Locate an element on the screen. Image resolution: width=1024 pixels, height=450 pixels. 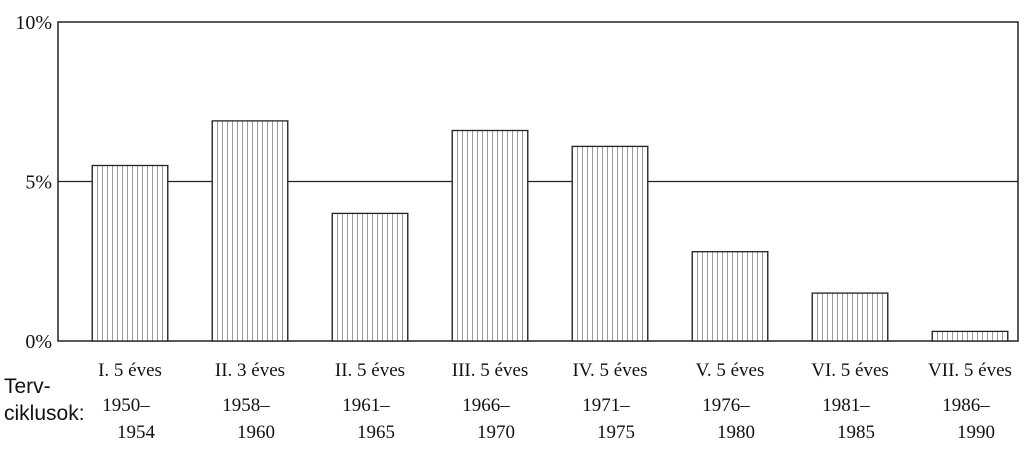
x-label-years-start-4: 1966– is located at coordinates (486, 405).